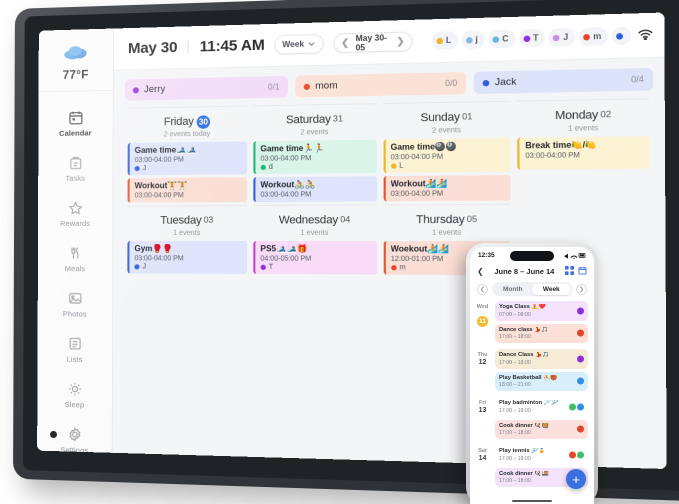 The image size is (679, 504). What do you see at coordinates (187, 257) in the screenshot?
I see `event-card: Gym🥊🥊 03:00-04:00 PM J` at bounding box center [187, 257].